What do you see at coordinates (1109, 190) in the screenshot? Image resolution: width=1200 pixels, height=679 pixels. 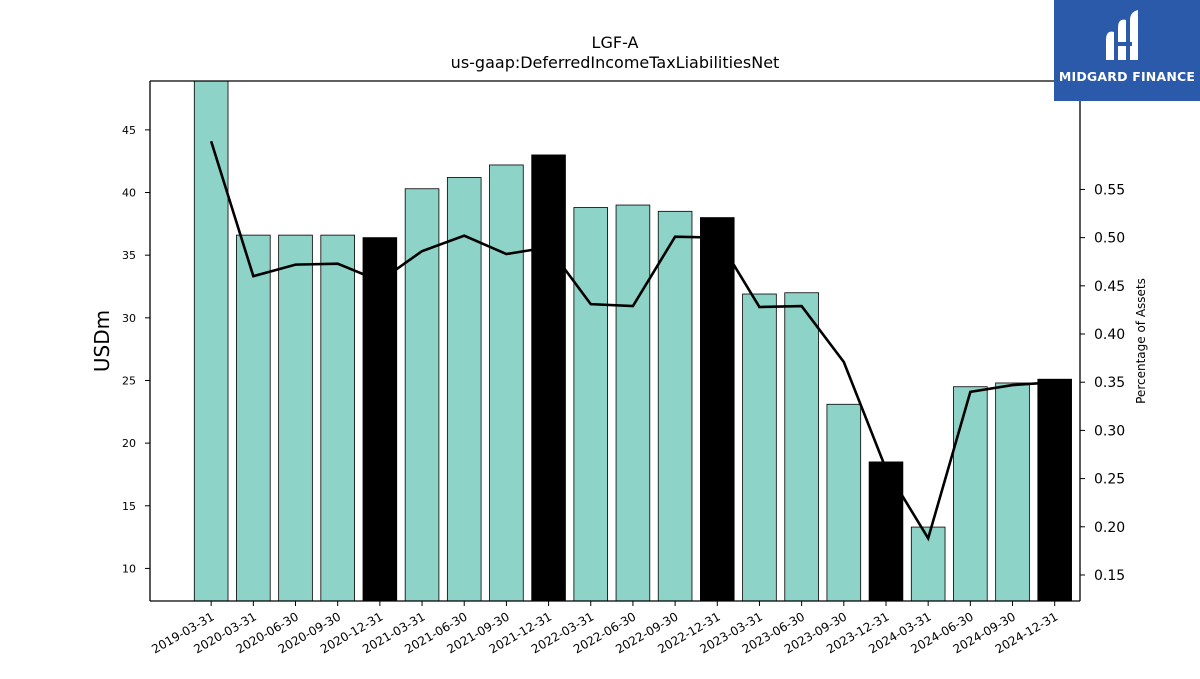 I see `y2-tick-label: 0.55` at bounding box center [1109, 190].